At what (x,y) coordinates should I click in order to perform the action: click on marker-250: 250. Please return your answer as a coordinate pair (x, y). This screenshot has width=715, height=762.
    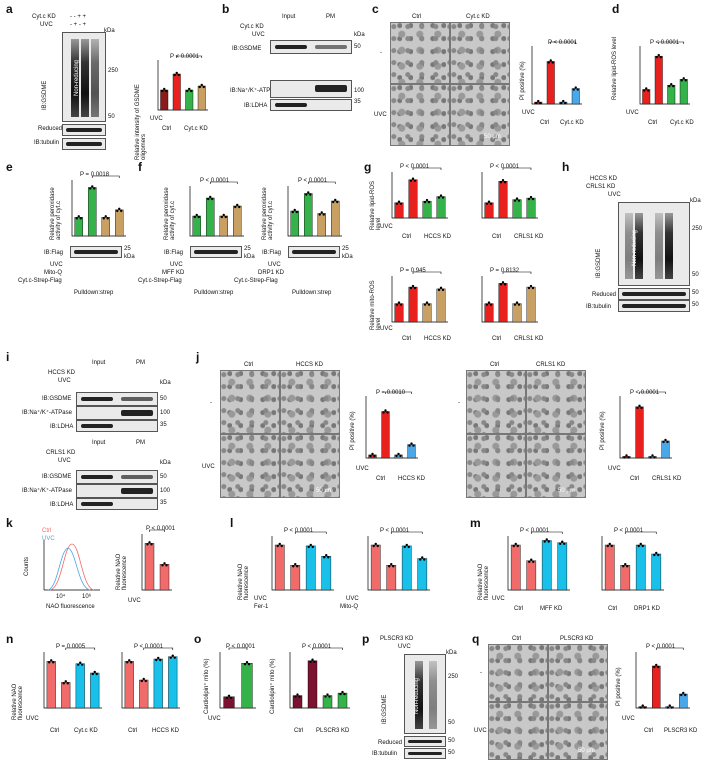
    Looking at the image, I should click on (453, 677).